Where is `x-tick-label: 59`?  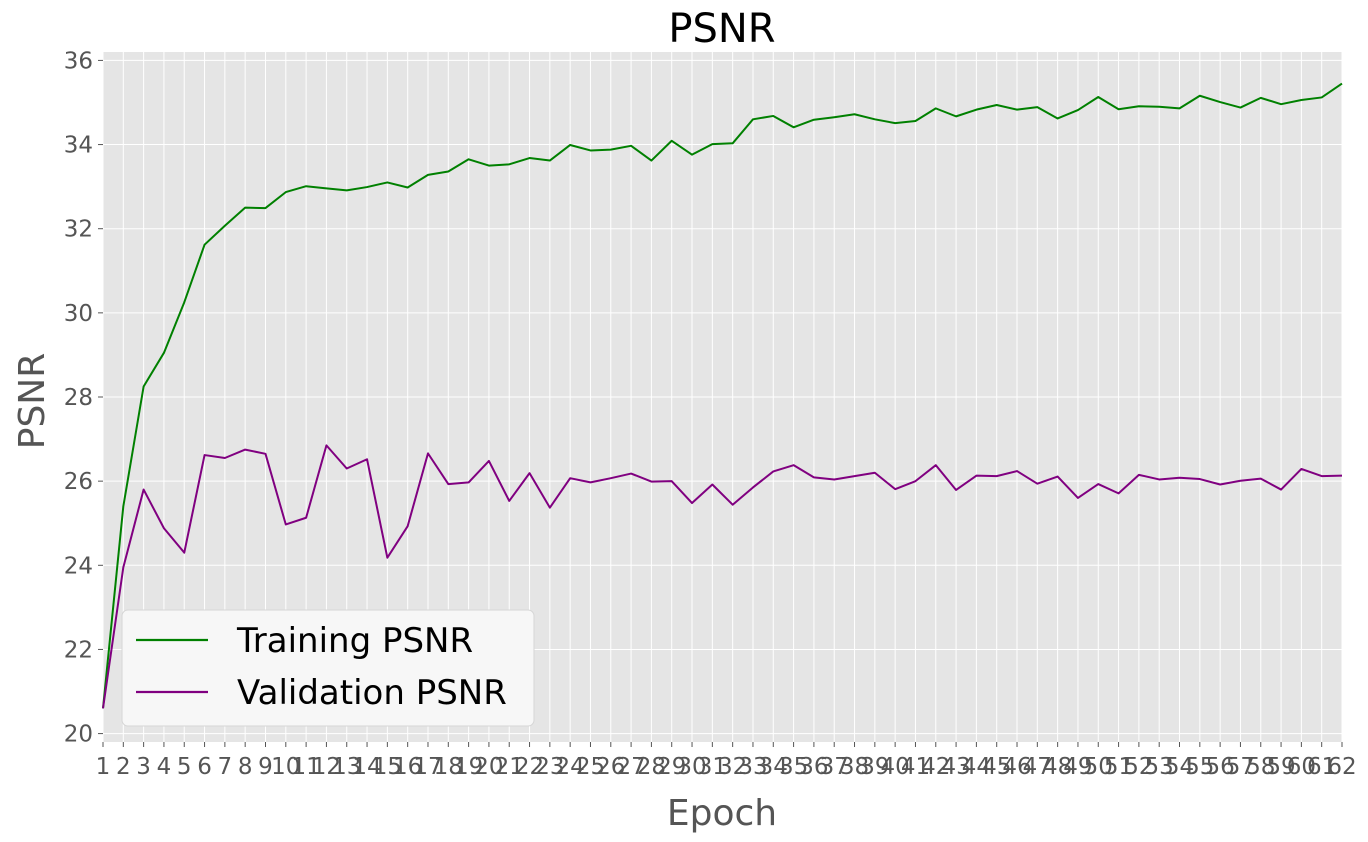 x-tick-label: 59 is located at coordinates (1280, 767).